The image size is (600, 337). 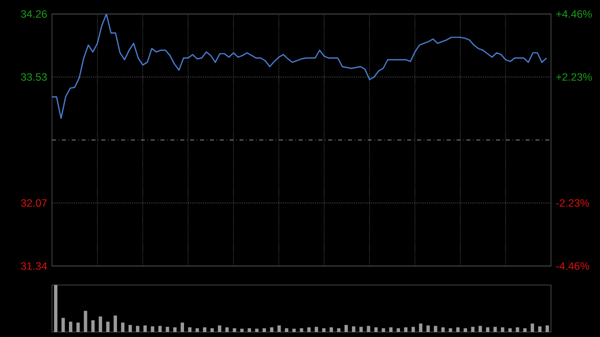 I want to click on y2-tick-label: +2.23%, so click(x=574, y=77).